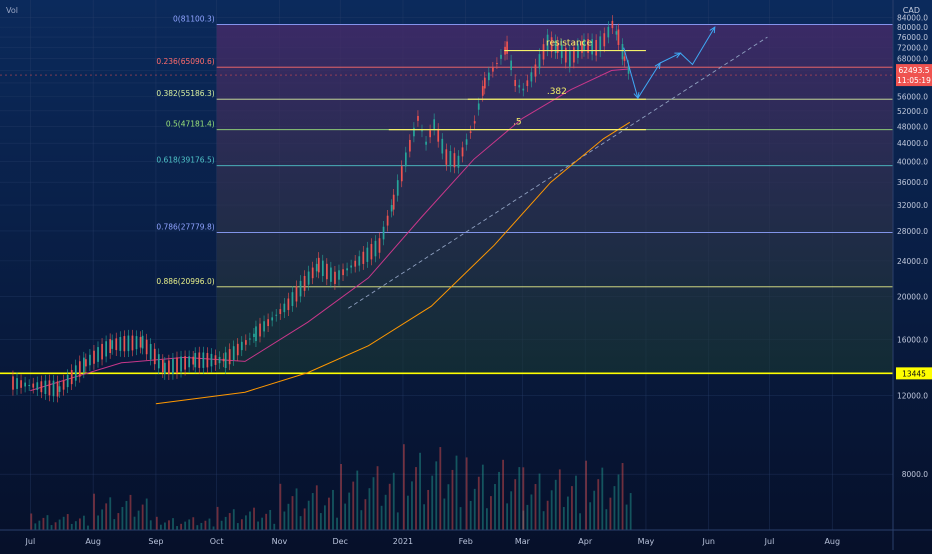 This screenshot has height=554, width=932. I want to click on x-tick-label: Oct, so click(217, 541).